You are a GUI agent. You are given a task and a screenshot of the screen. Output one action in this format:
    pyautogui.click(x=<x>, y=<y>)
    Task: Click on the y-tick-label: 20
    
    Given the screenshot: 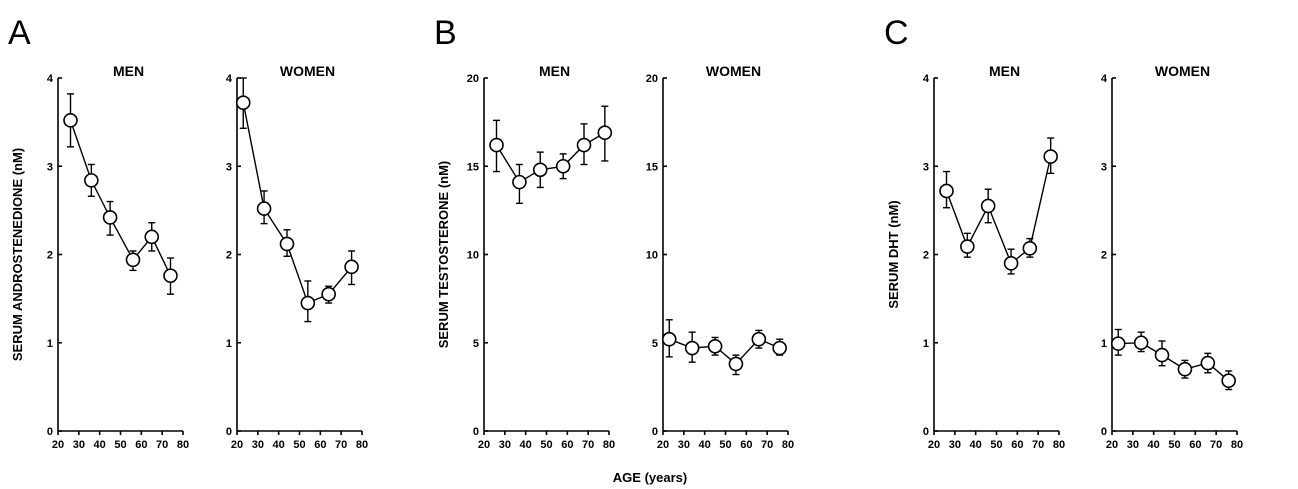 What is the action you would take?
    pyautogui.click(x=473, y=79)
    